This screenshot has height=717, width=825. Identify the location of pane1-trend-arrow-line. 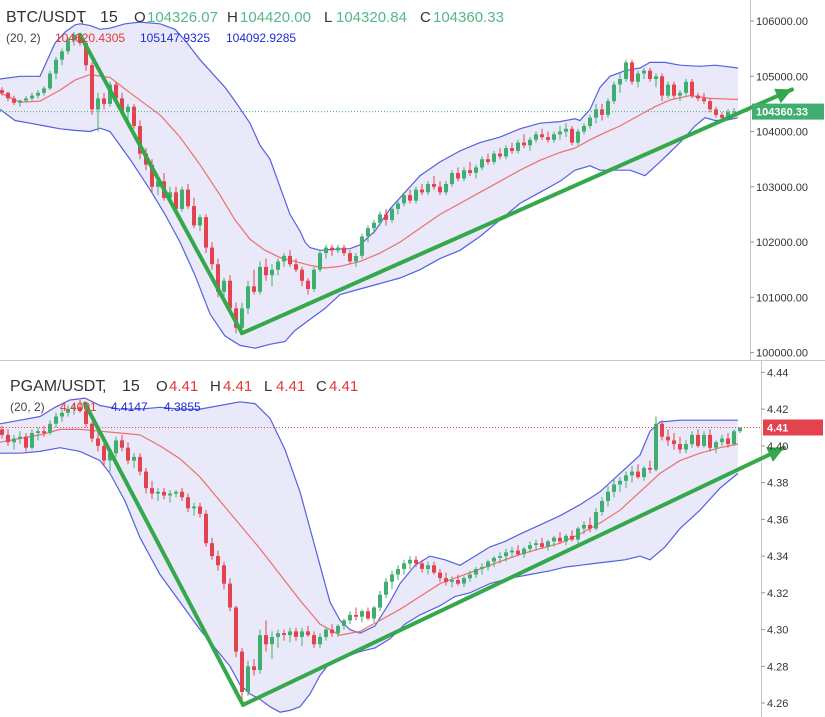
(161, 184).